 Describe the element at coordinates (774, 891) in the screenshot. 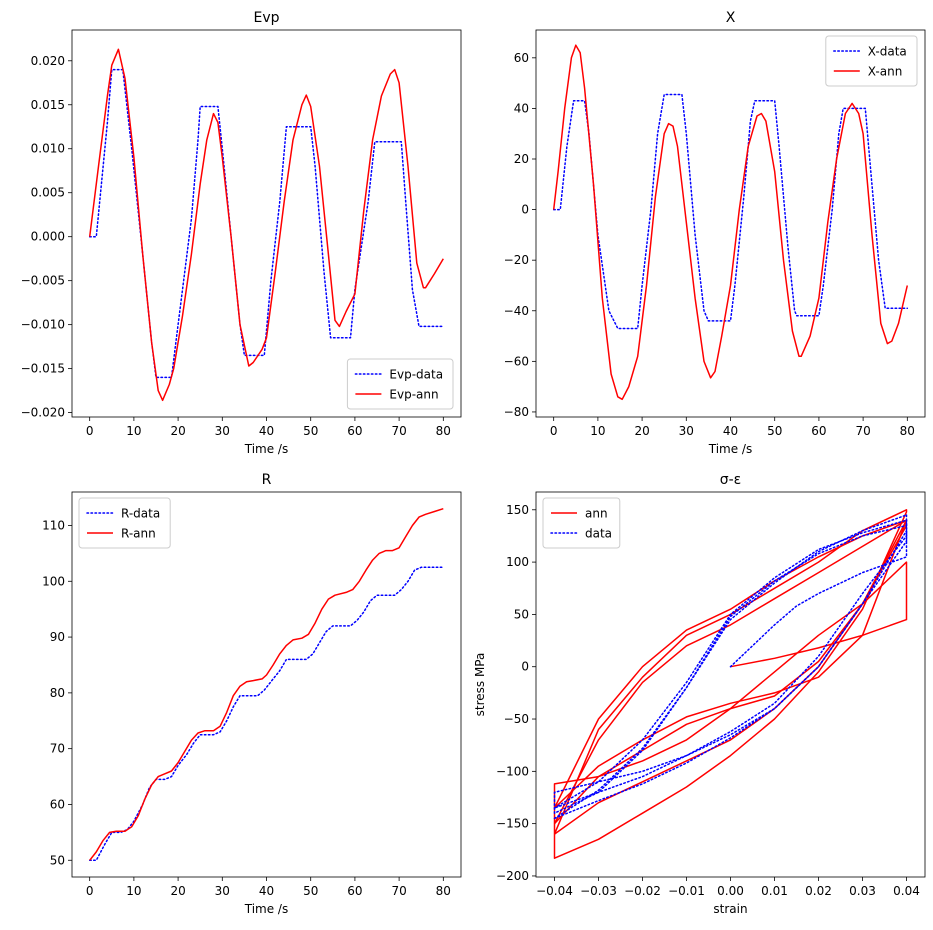

I see `x-tick-label: 0.01` at that location.